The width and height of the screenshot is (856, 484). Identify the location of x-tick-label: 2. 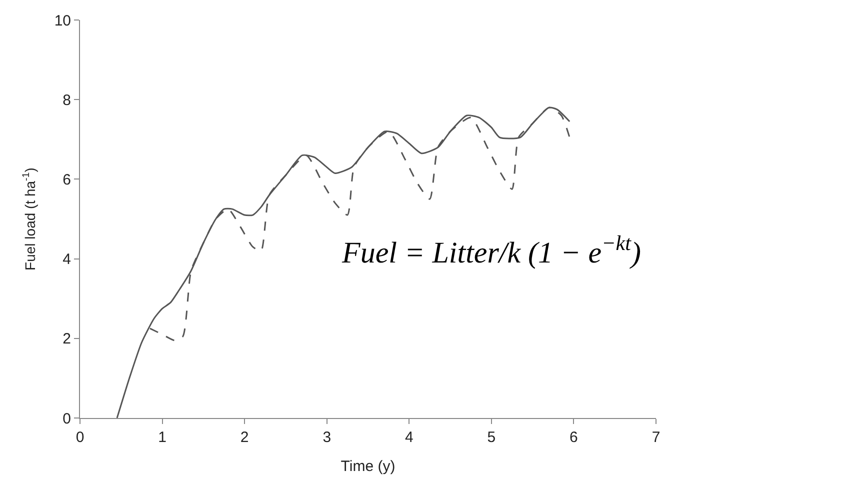
(244, 437).